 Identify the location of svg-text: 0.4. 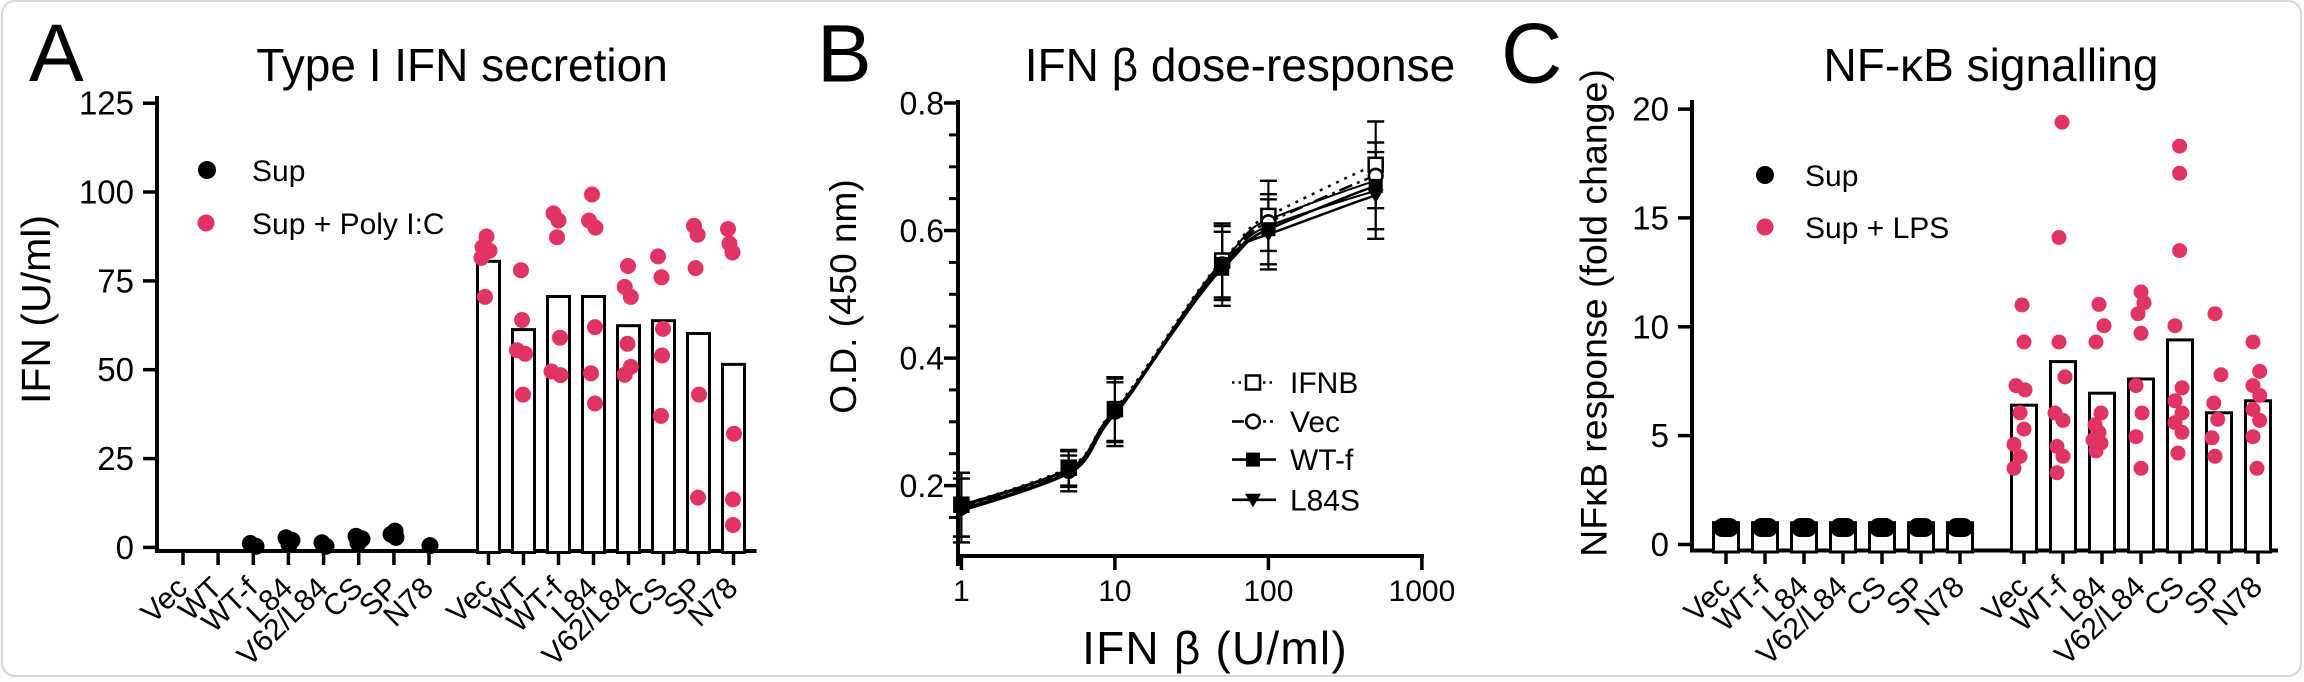
(922, 359).